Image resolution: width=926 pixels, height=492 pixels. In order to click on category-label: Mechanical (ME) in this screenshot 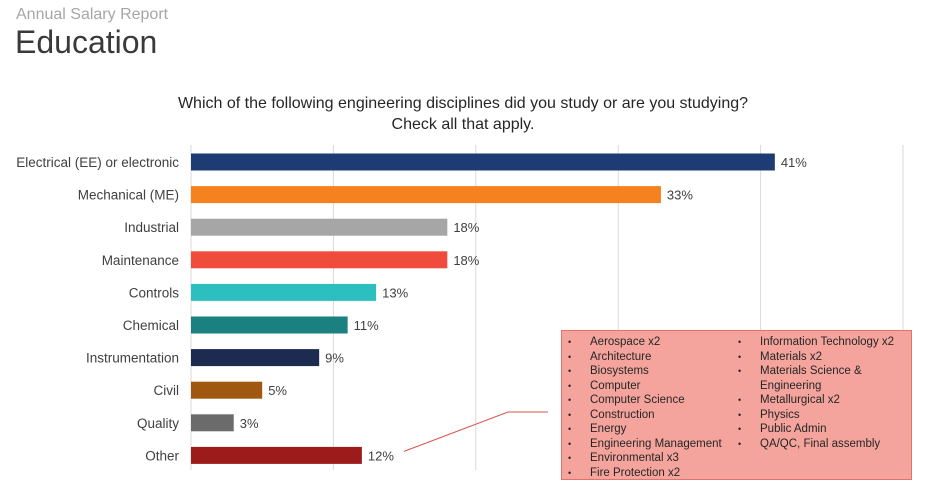, I will do `click(128, 195)`.